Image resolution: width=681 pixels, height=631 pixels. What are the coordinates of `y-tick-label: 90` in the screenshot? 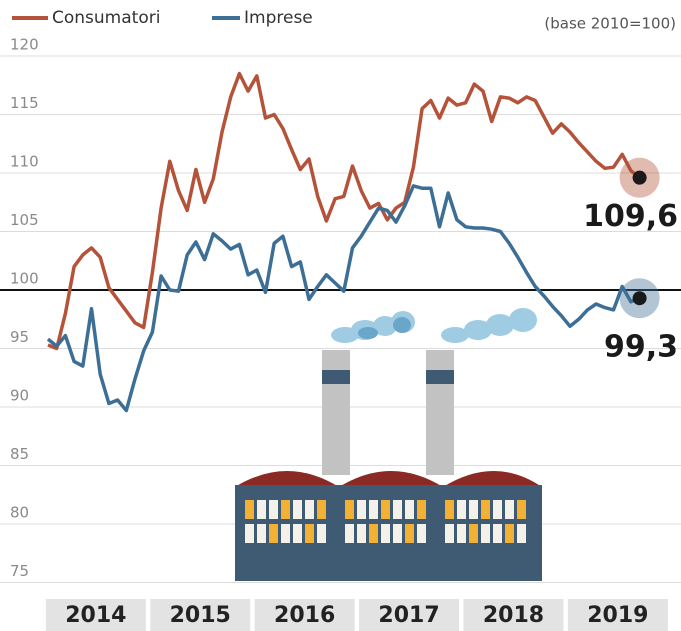 It's located at (19, 396).